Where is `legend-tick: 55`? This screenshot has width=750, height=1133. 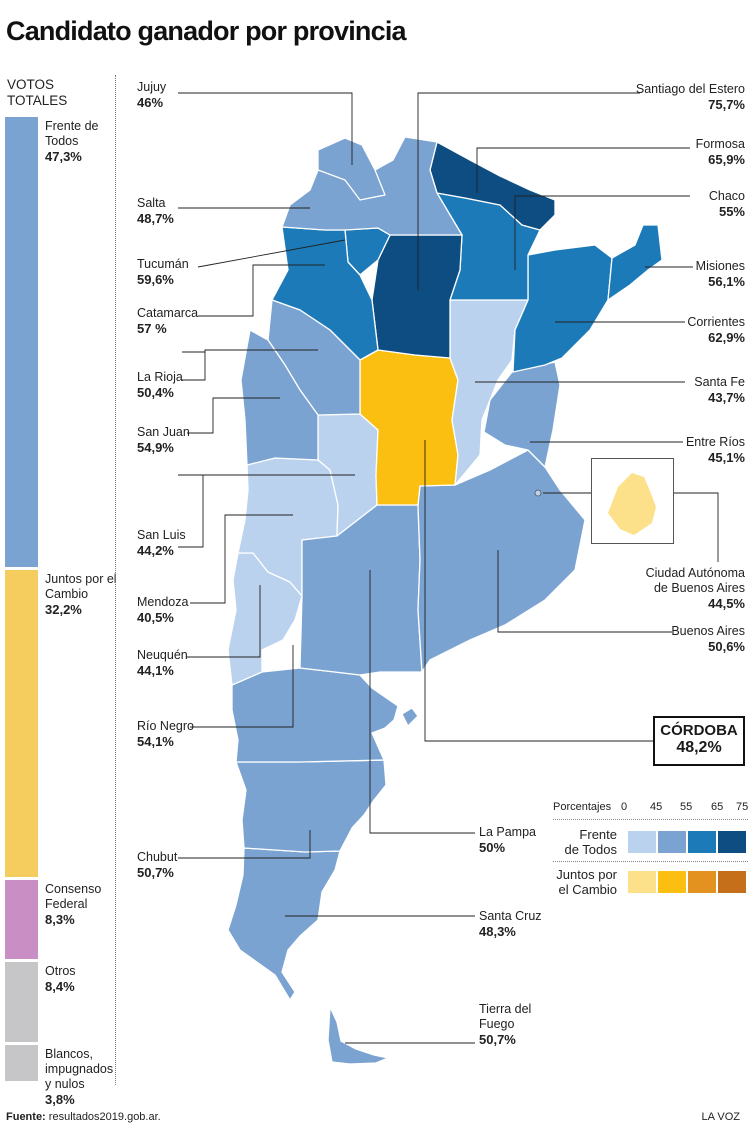 legend-tick: 55 is located at coordinates (686, 807).